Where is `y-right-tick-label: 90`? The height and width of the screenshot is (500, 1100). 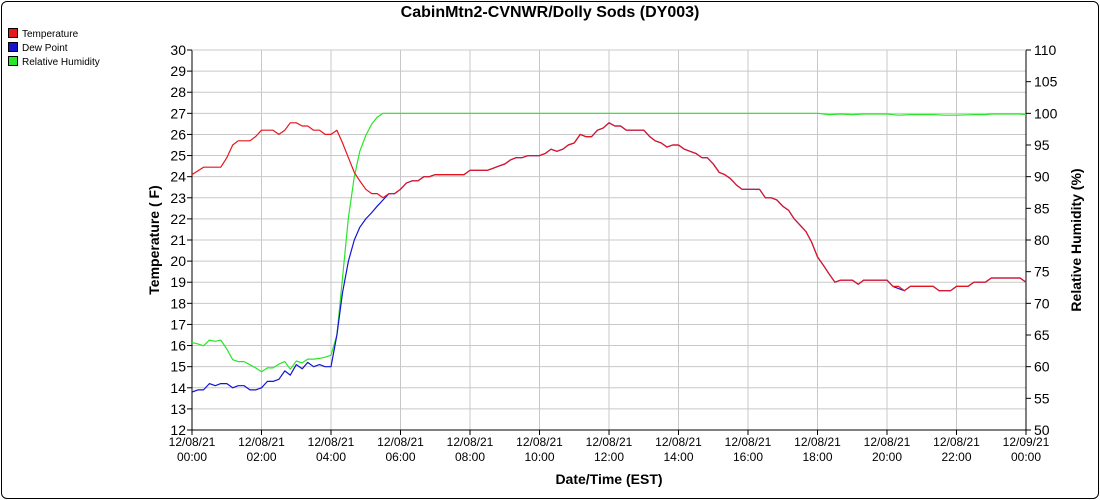 y-right-tick-label: 90 is located at coordinates (1042, 177).